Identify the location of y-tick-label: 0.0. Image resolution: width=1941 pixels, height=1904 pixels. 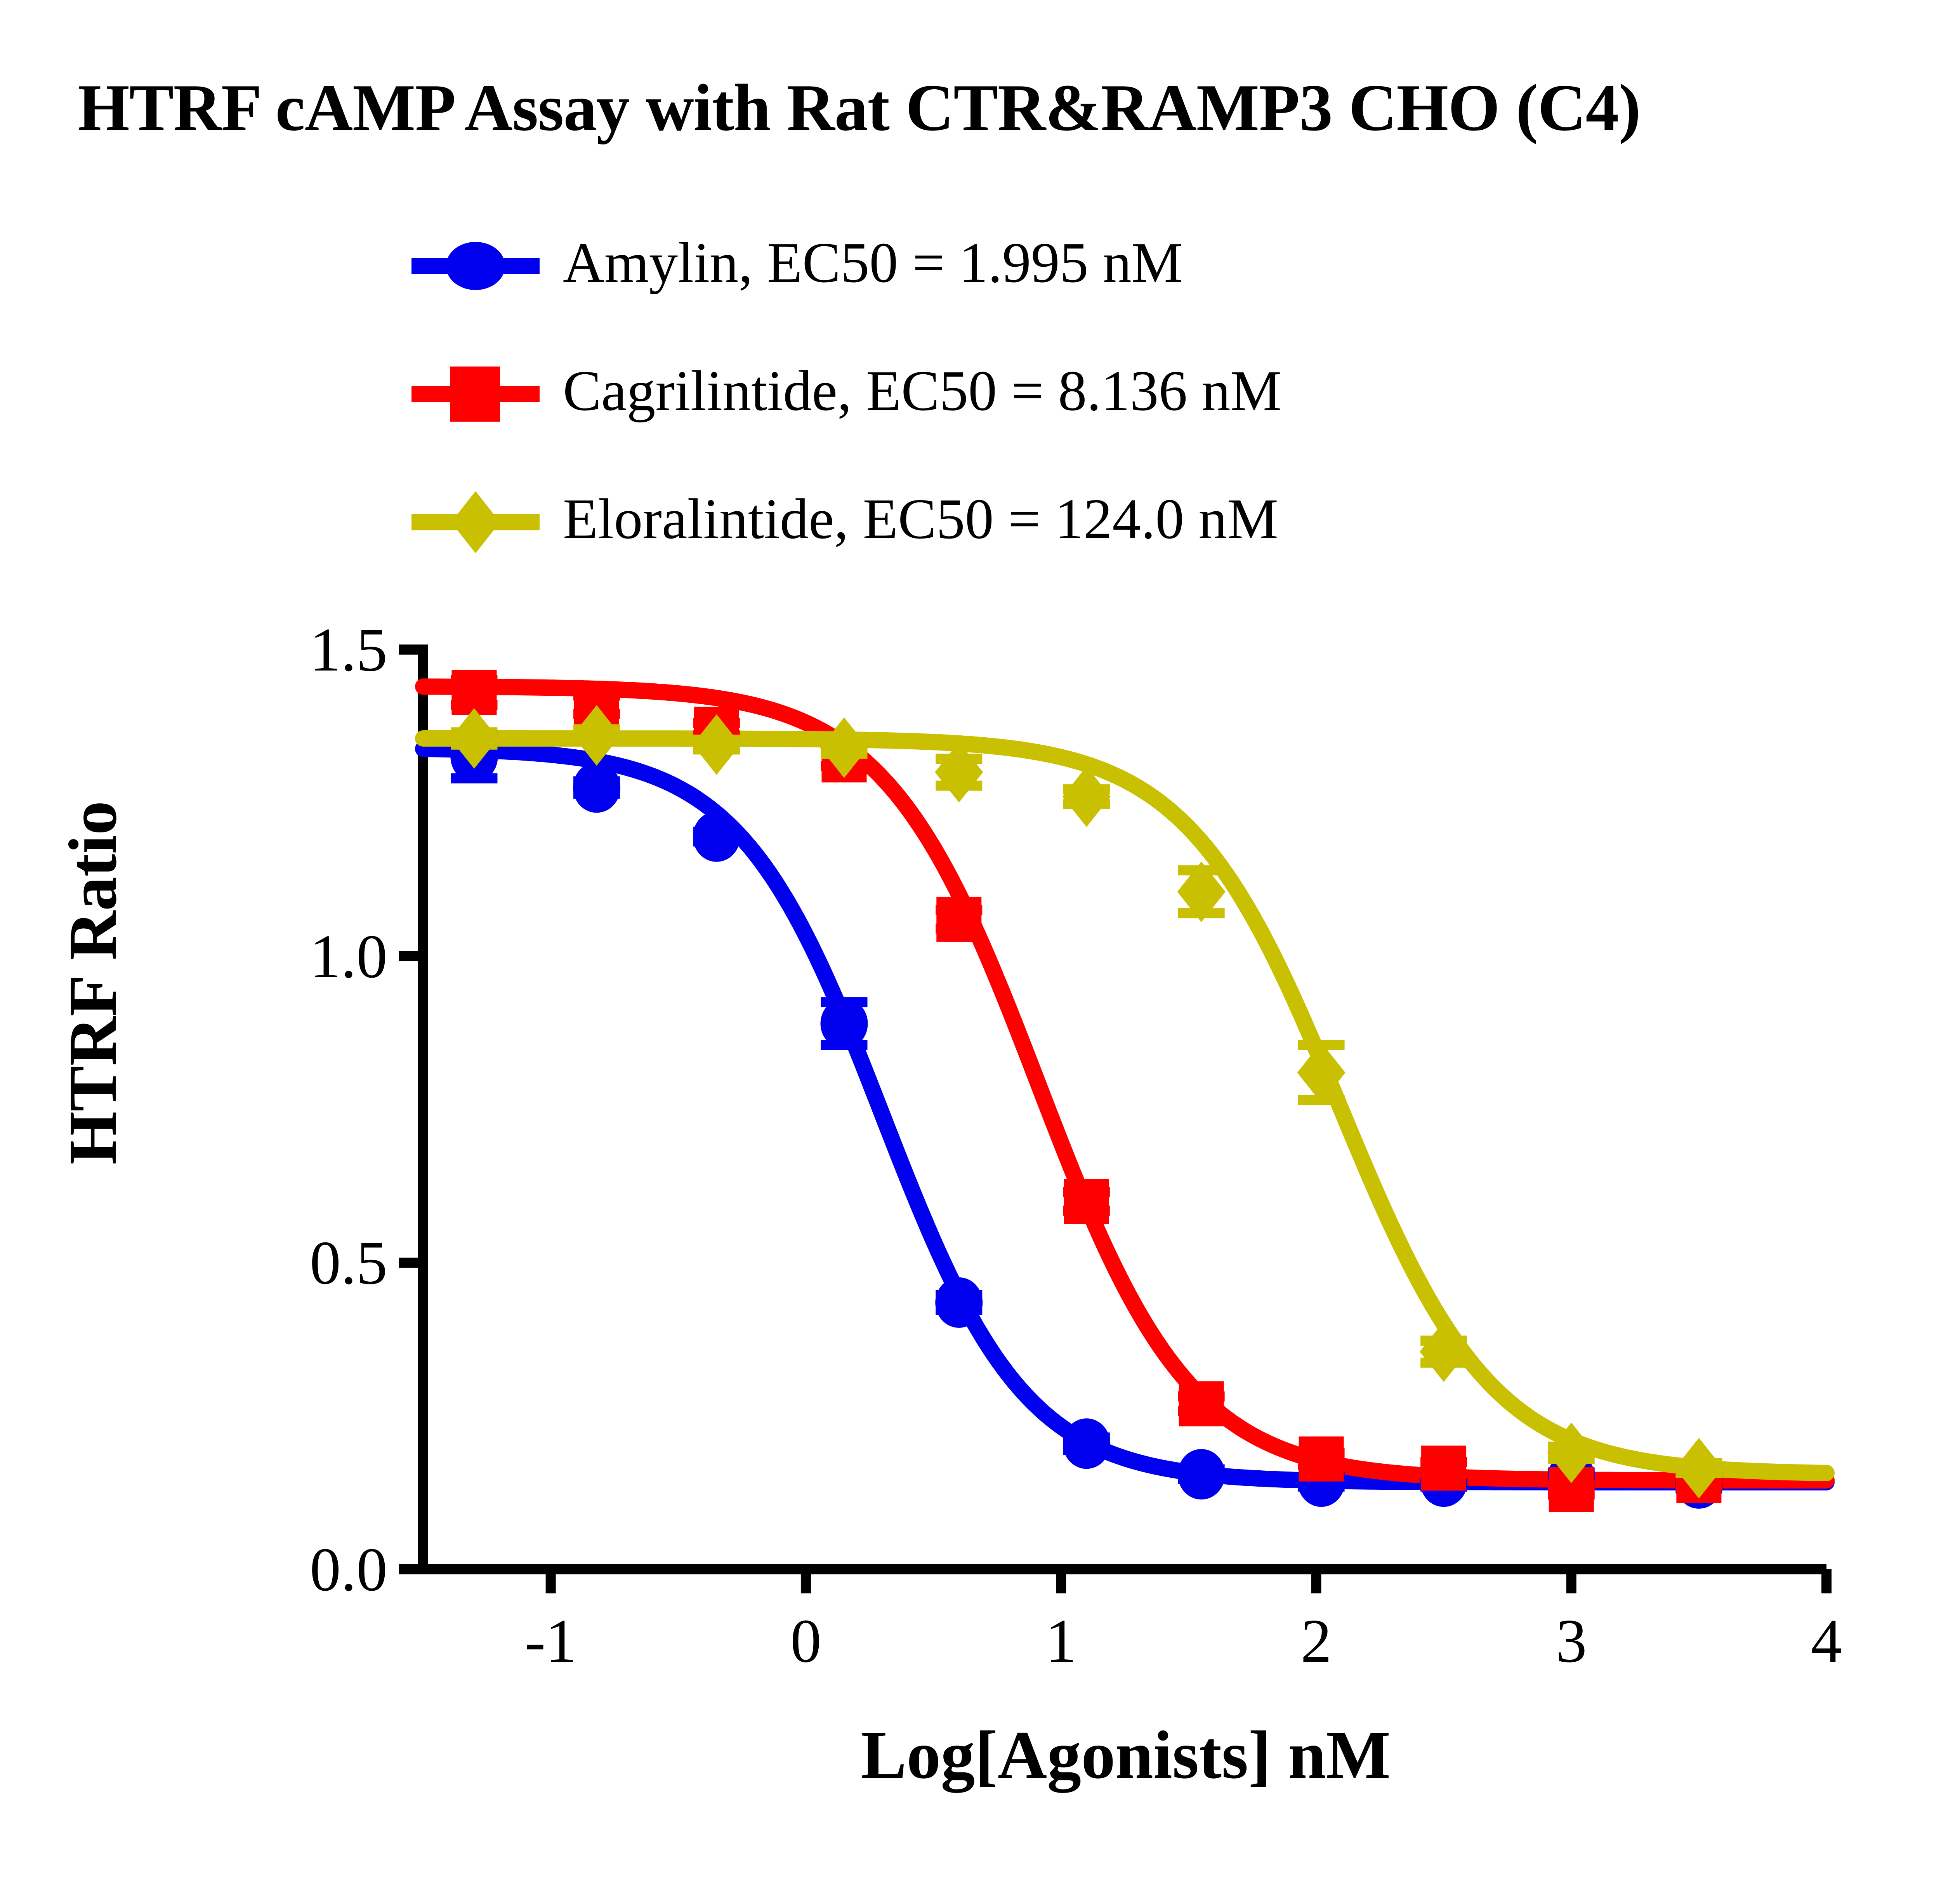
(305, 1569).